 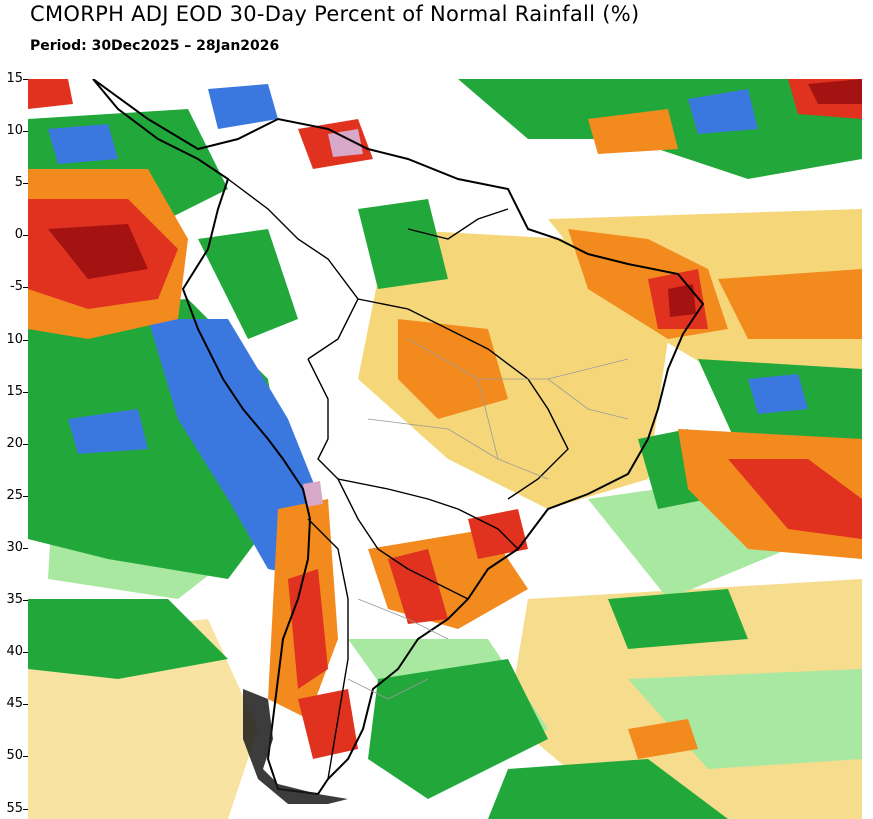 I want to click on latitude-tick-label: 30, so click(x=14, y=547).